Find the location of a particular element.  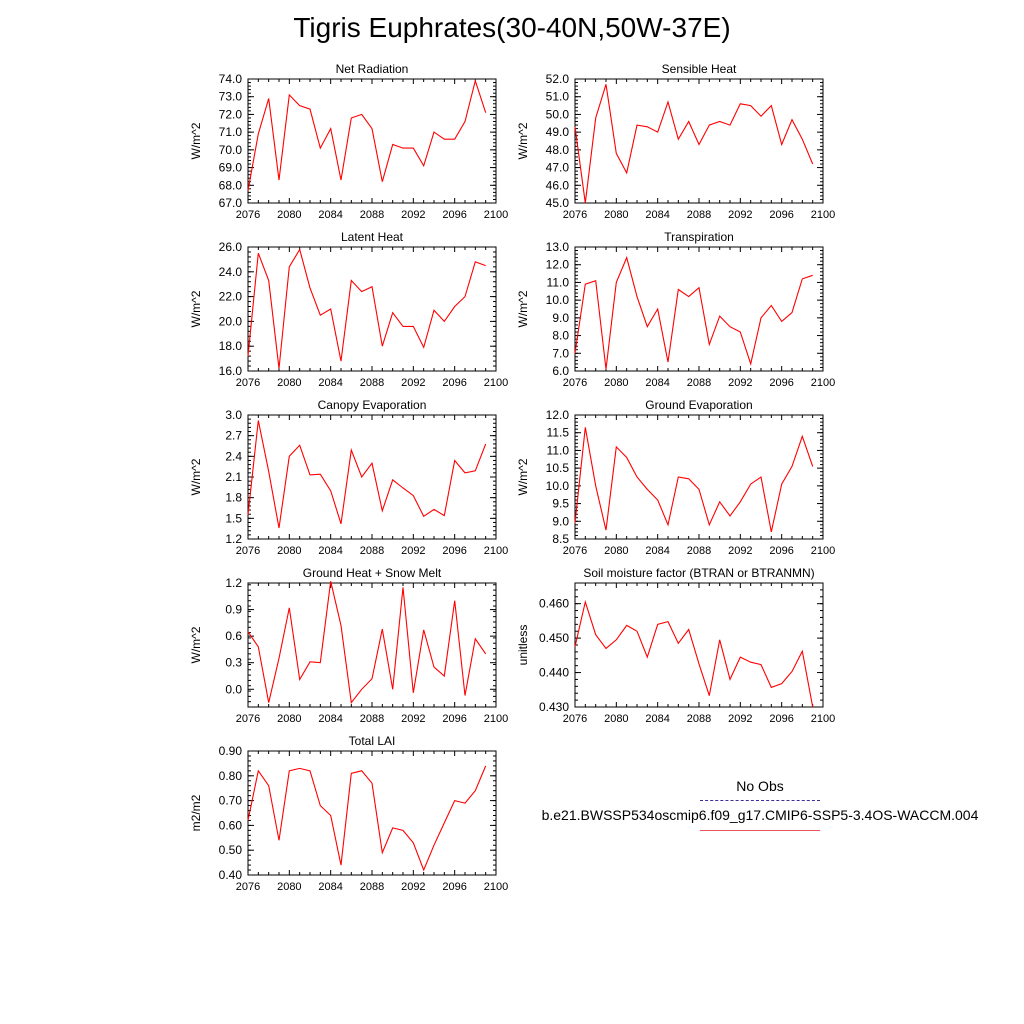

y-tick-label: 2.7 is located at coordinates (233, 436).